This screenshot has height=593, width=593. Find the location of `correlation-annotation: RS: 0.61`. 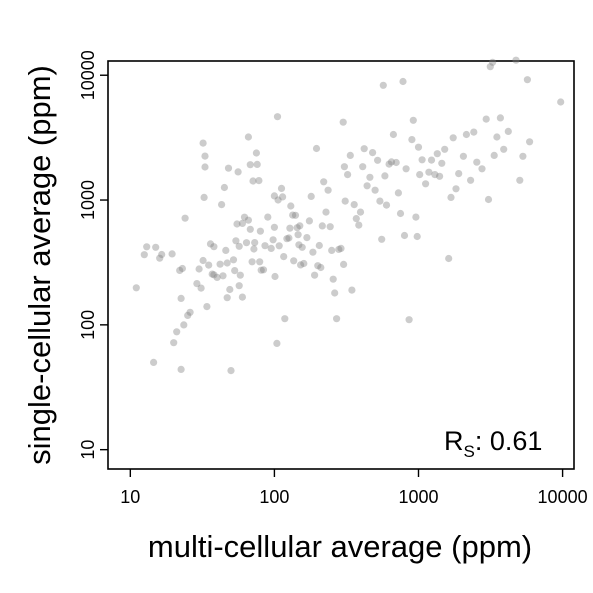

correlation-annotation: RS: 0.61 is located at coordinates (493, 443).